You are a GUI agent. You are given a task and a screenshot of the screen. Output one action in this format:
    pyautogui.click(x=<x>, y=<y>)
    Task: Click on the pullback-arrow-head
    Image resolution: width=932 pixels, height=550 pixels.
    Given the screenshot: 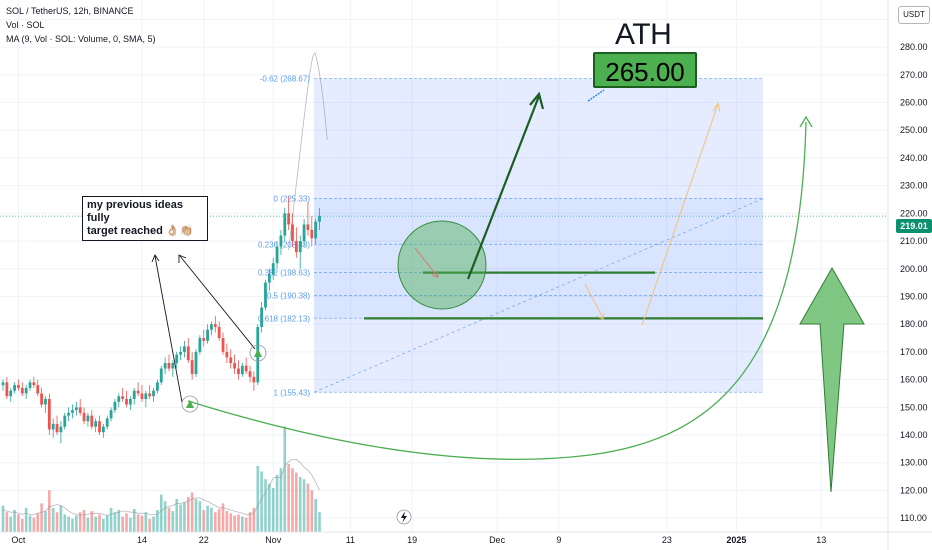 What is the action you would take?
    pyautogui.click(x=435, y=274)
    